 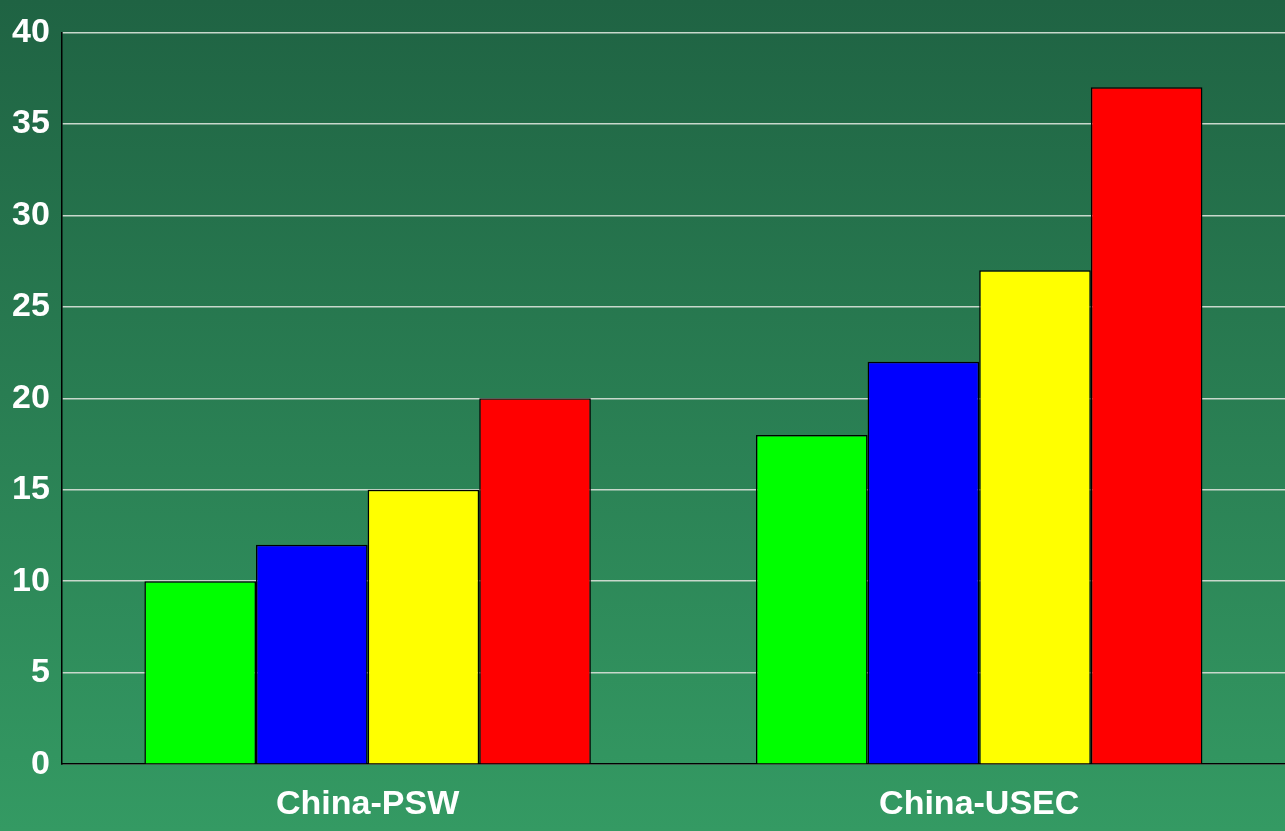 What do you see at coordinates (30, 578) in the screenshot?
I see `y-tick-label: 10` at bounding box center [30, 578].